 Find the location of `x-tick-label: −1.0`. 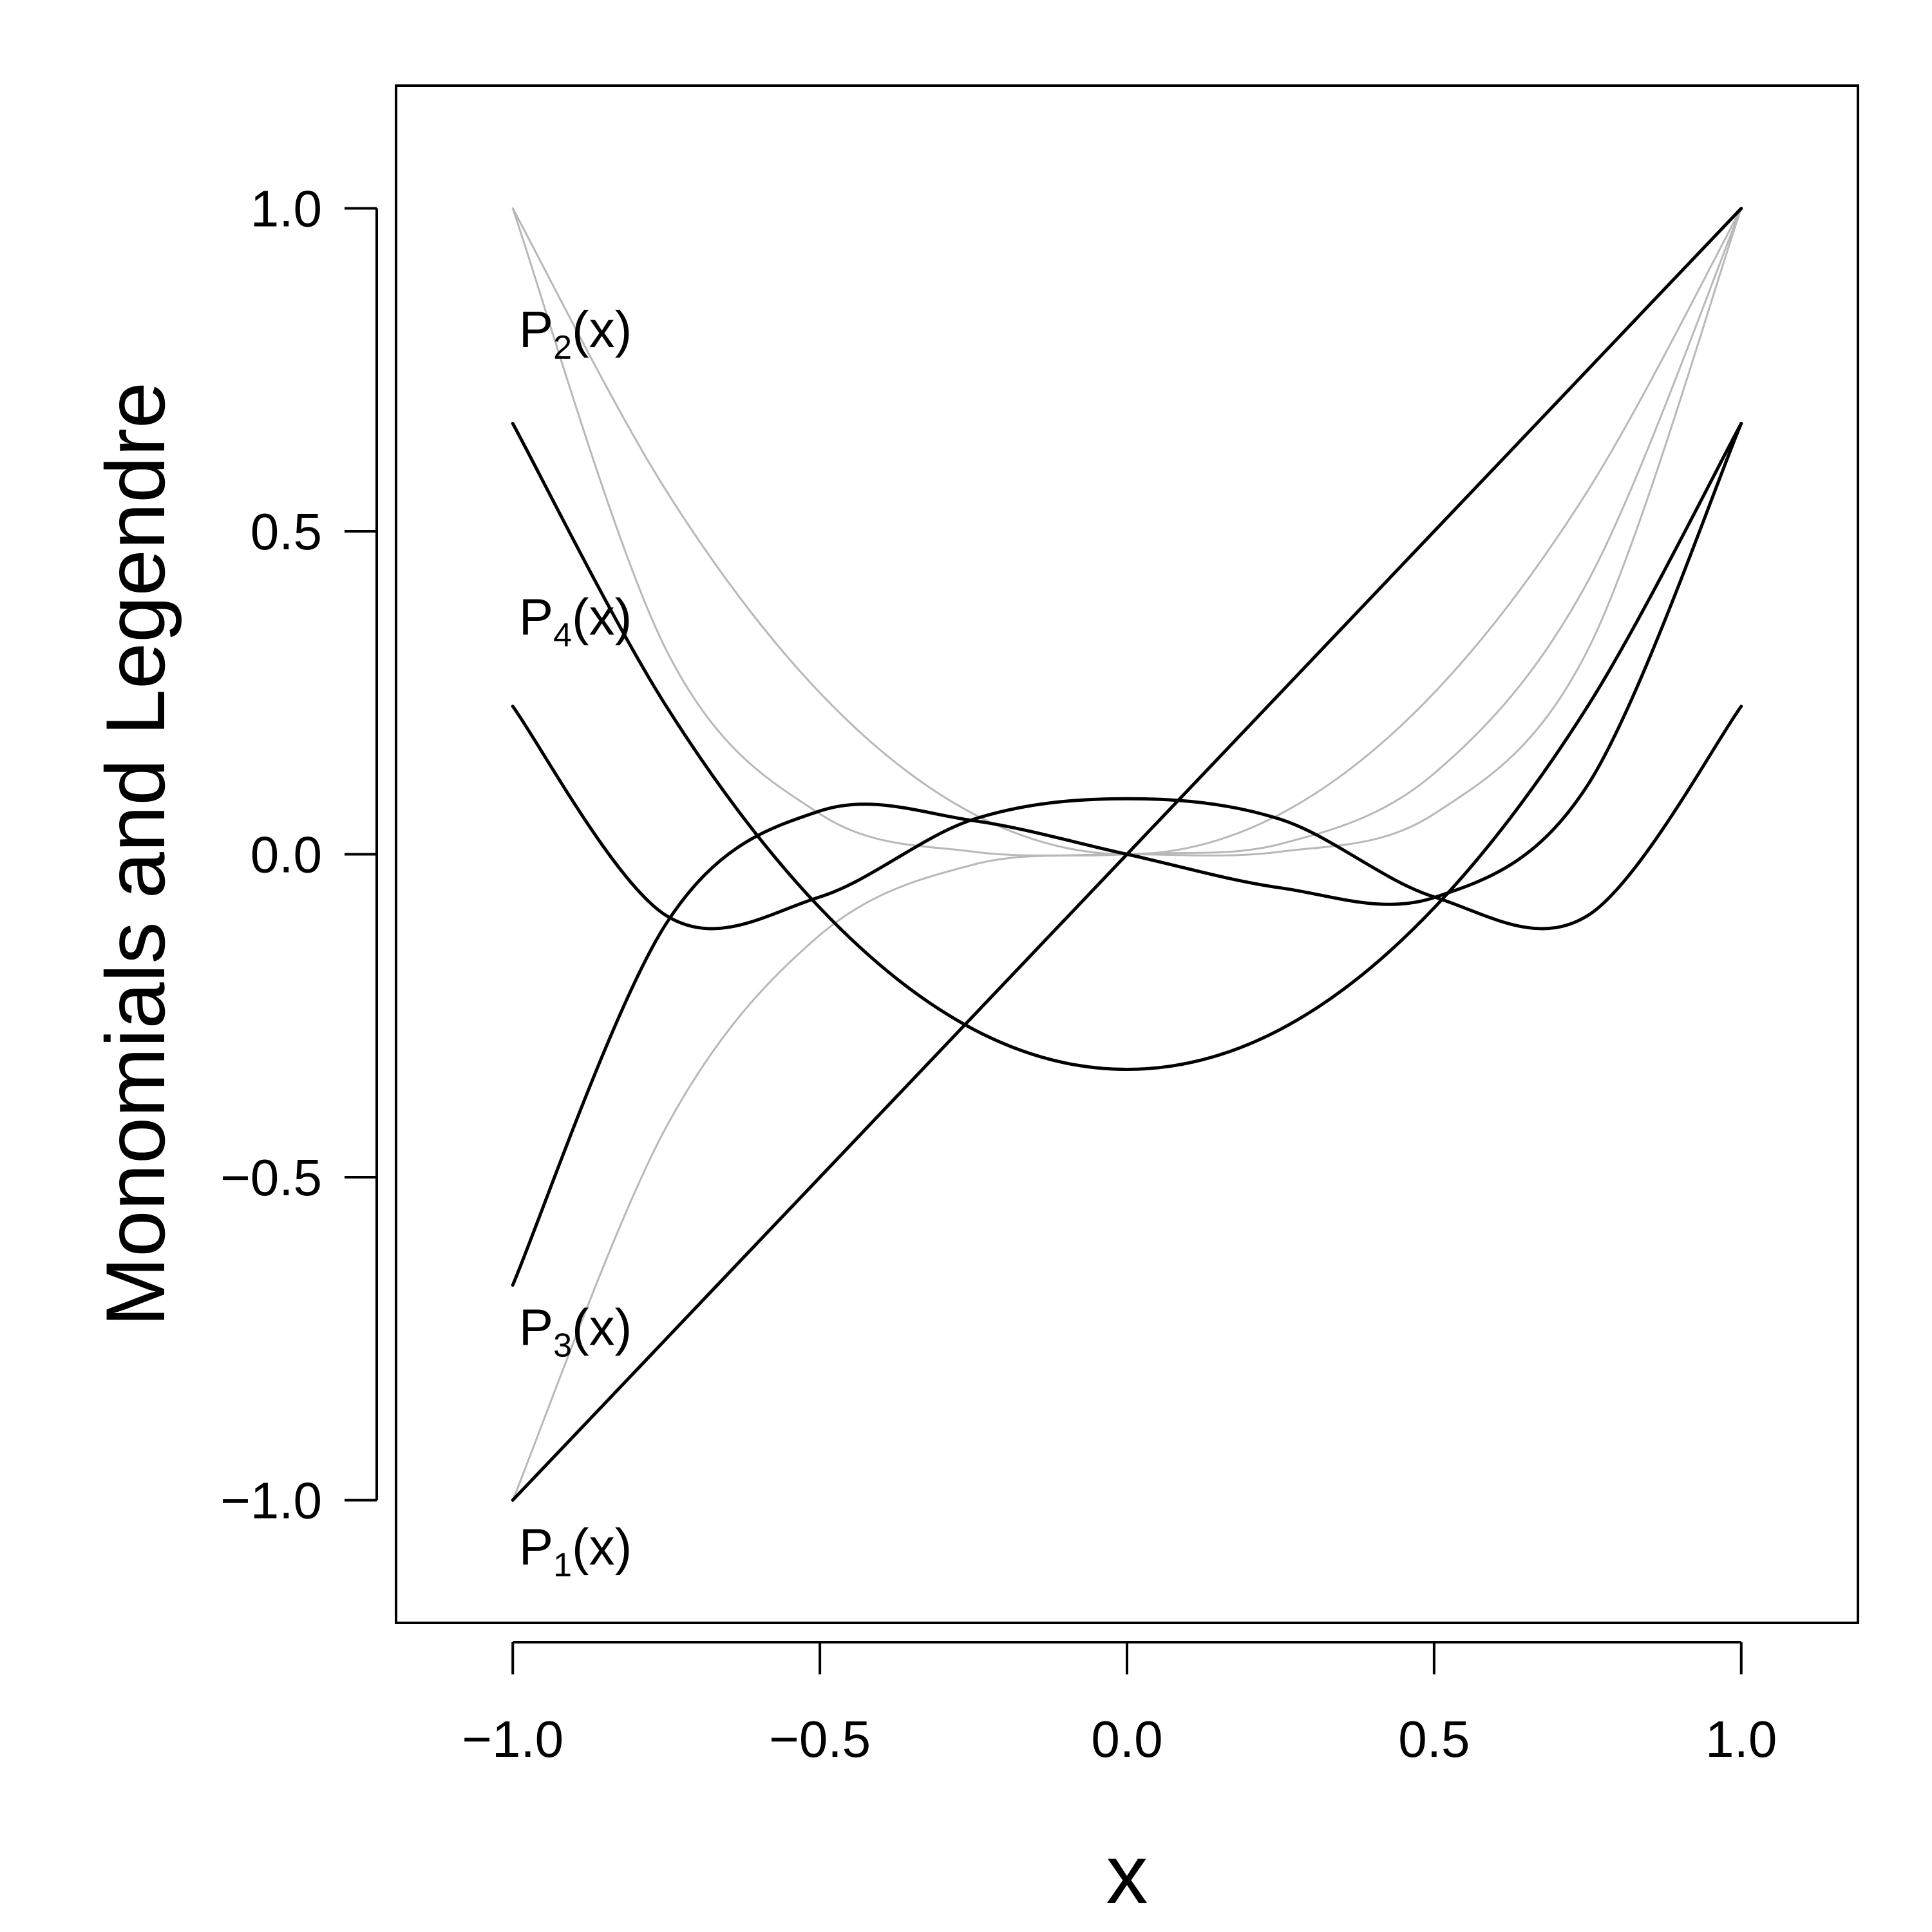

x-tick-label: −1.0 is located at coordinates (513, 1739).